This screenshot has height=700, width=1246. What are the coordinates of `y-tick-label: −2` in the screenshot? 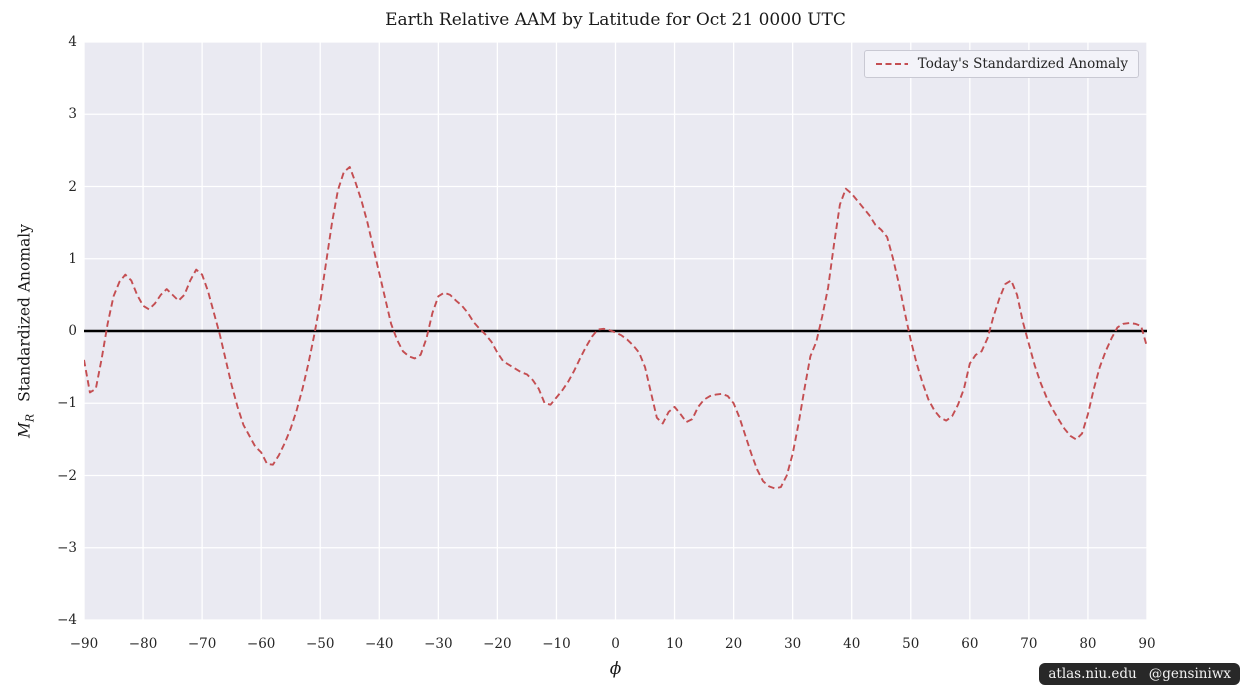 It's located at (67, 475).